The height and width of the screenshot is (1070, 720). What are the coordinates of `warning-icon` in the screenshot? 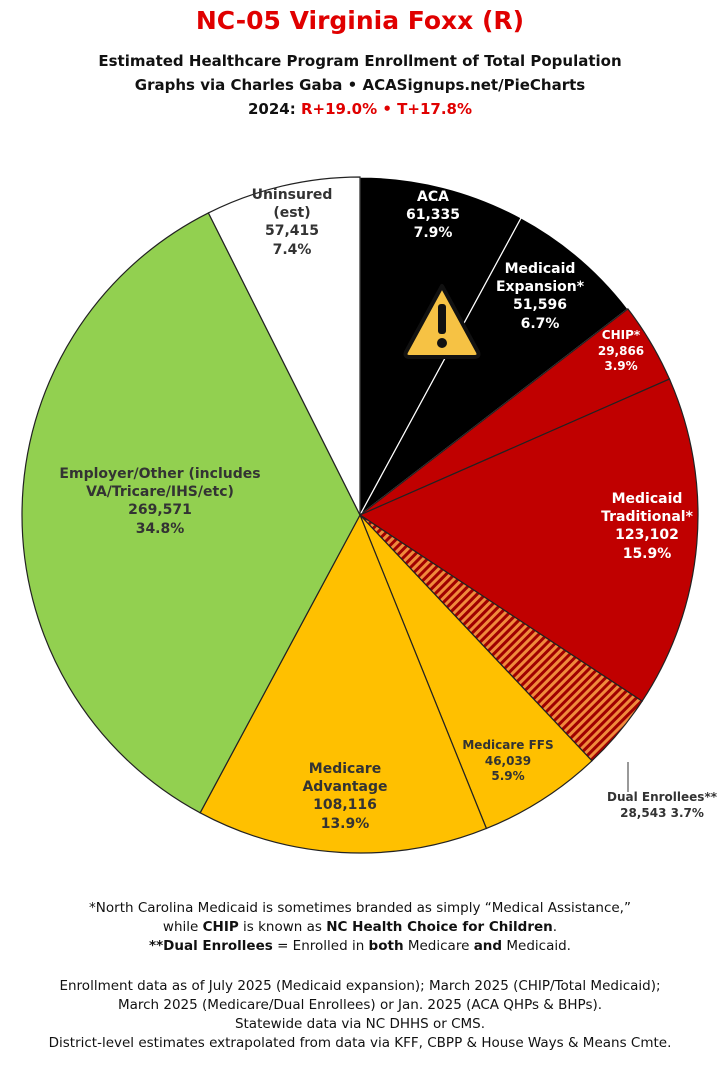 It's located at (442, 321).